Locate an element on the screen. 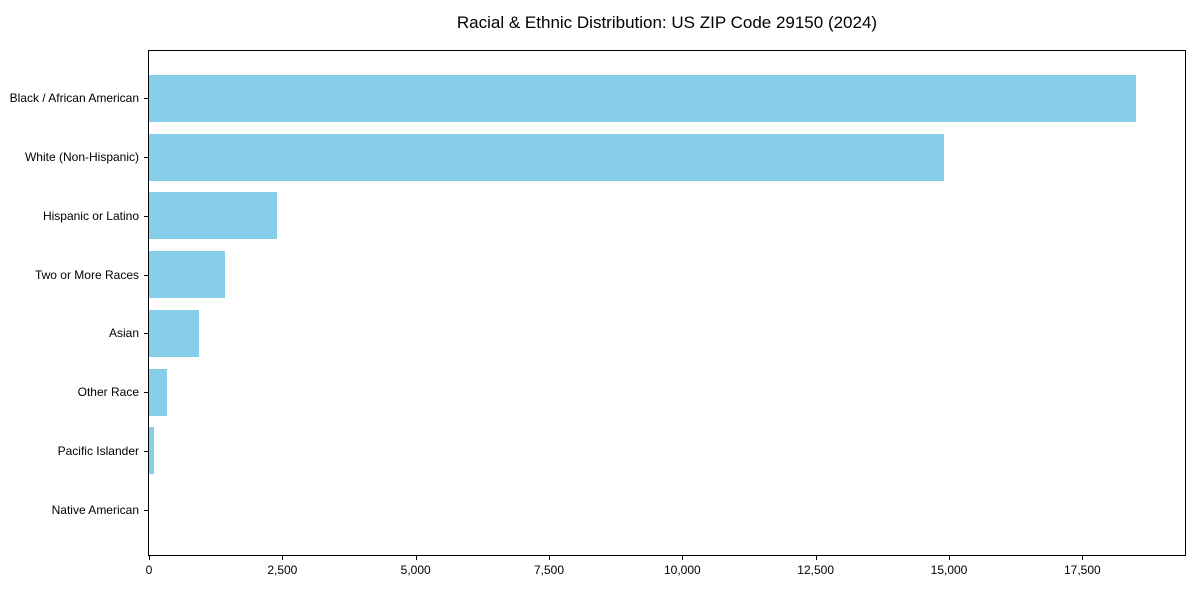 Image resolution: width=1200 pixels, height=600 pixels. x-tick-label: 17,500 is located at coordinates (1082, 570).